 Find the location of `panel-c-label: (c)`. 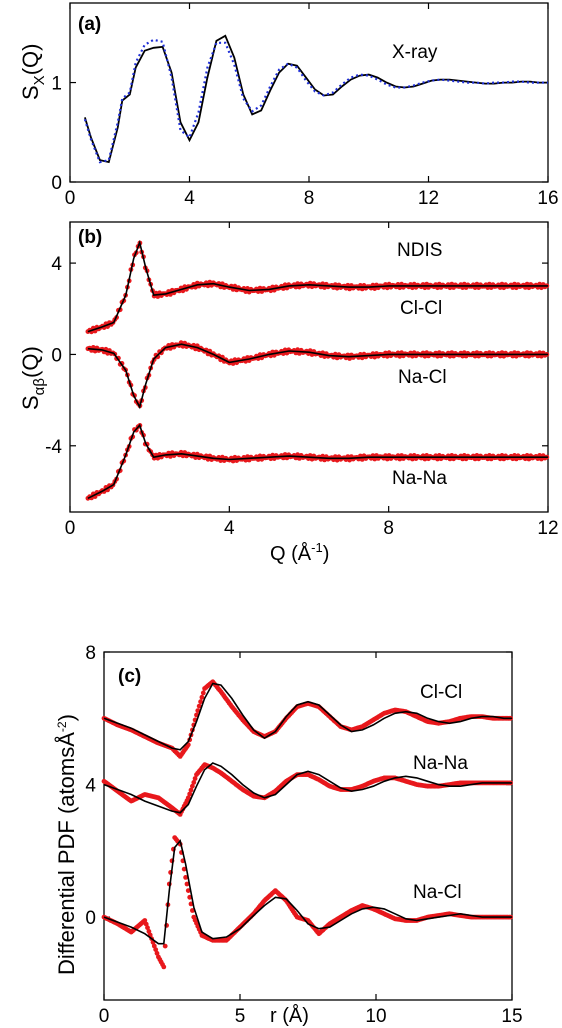

panel-c-label: (c) is located at coordinates (129, 676).